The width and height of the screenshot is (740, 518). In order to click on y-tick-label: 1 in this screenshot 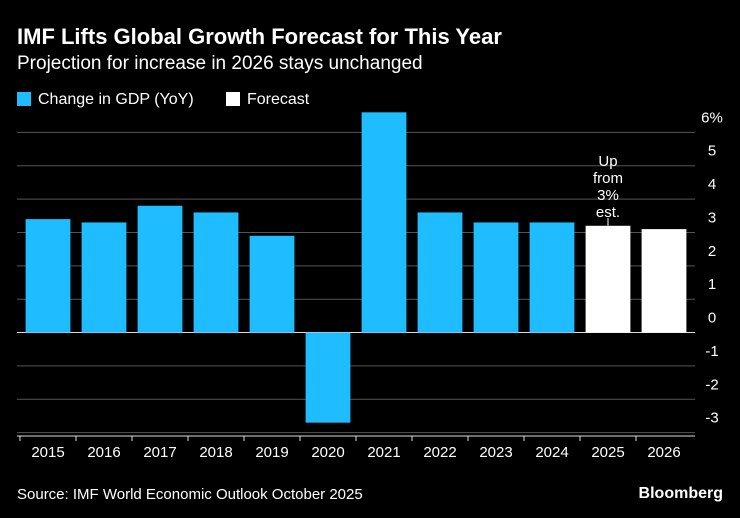, I will do `click(712, 284)`.